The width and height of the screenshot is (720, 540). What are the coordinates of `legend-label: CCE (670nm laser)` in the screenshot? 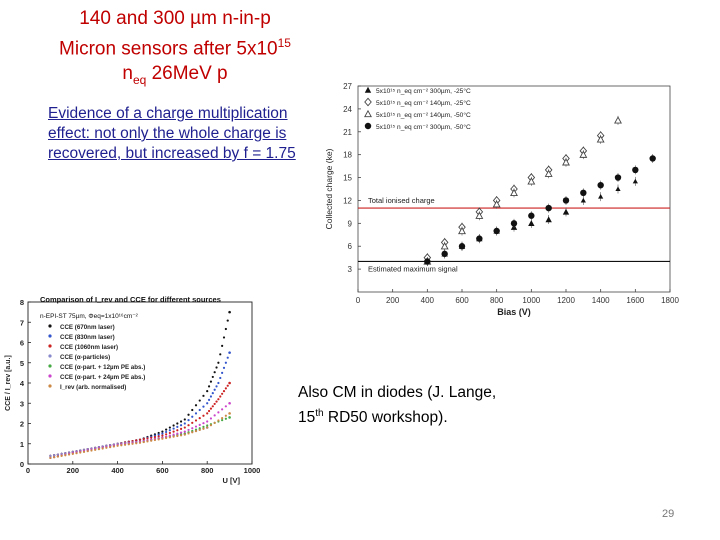 It's located at (87, 327).